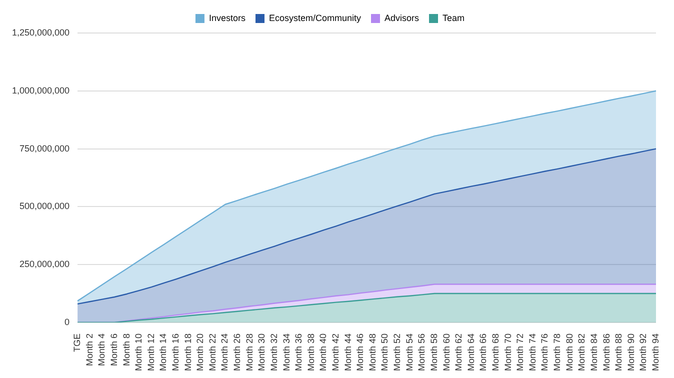 The width and height of the screenshot is (674, 378). Describe the element at coordinates (385, 352) in the screenshot. I see `x-tick-label: Month 50` at that location.